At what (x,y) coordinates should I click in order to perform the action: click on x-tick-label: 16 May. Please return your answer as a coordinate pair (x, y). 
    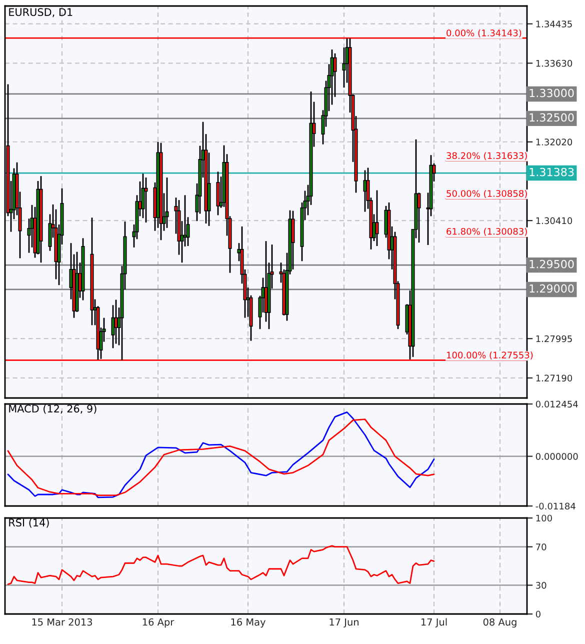
    Looking at the image, I should click on (248, 623).